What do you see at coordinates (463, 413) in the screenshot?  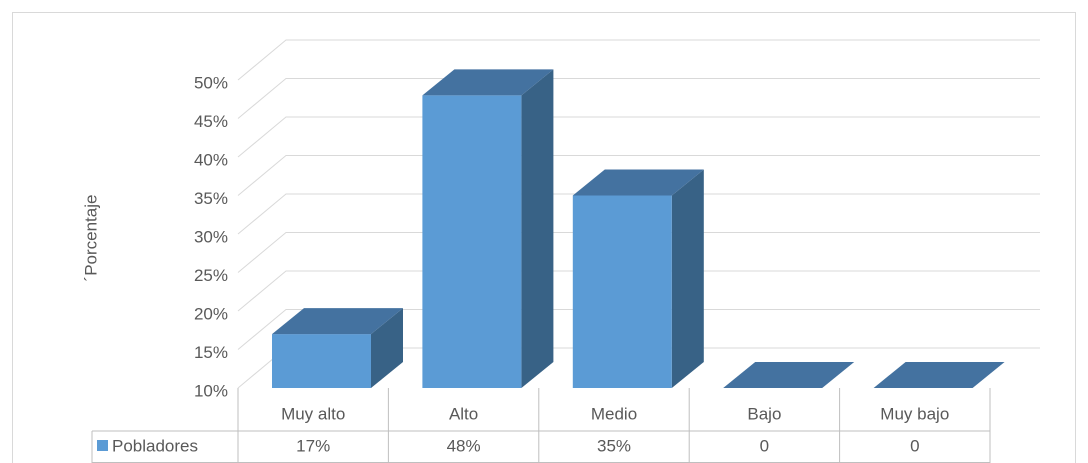 I see `x-tick-label: Alto` at bounding box center [463, 413].